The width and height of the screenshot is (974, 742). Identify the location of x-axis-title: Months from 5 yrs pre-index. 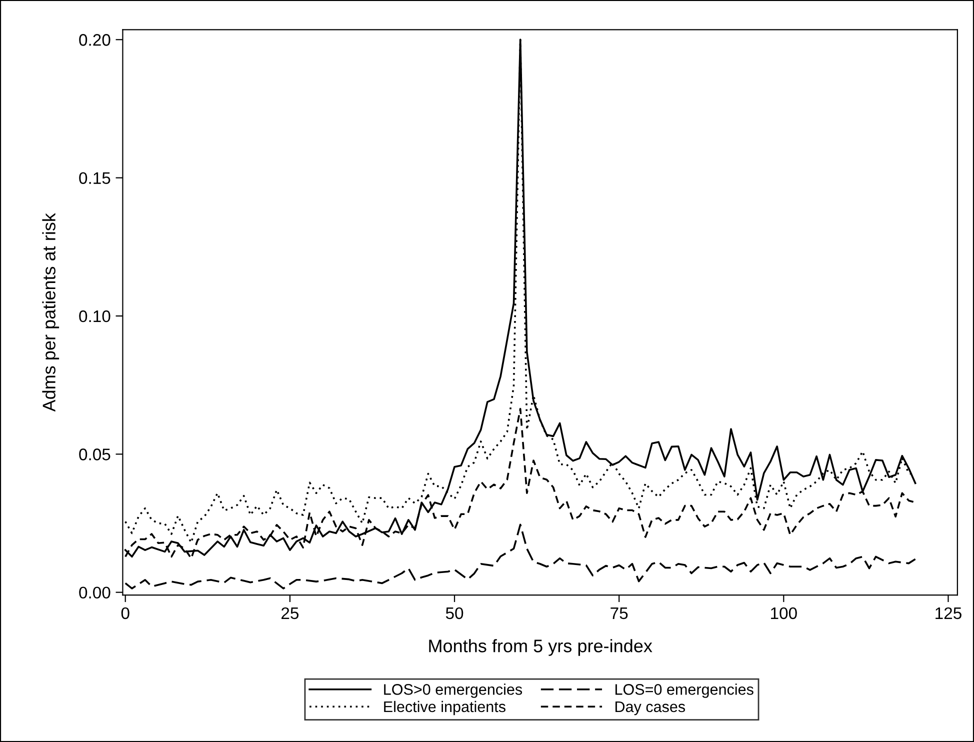
(540, 647).